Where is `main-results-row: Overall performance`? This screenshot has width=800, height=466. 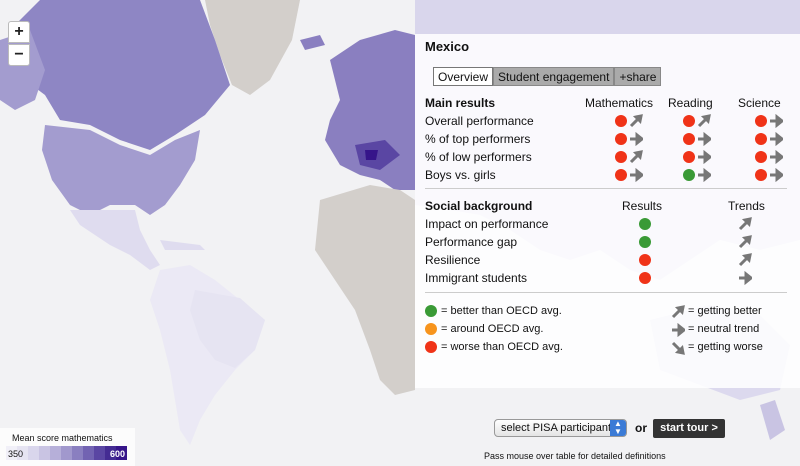 main-results-row: Overall performance is located at coordinates (610, 121).